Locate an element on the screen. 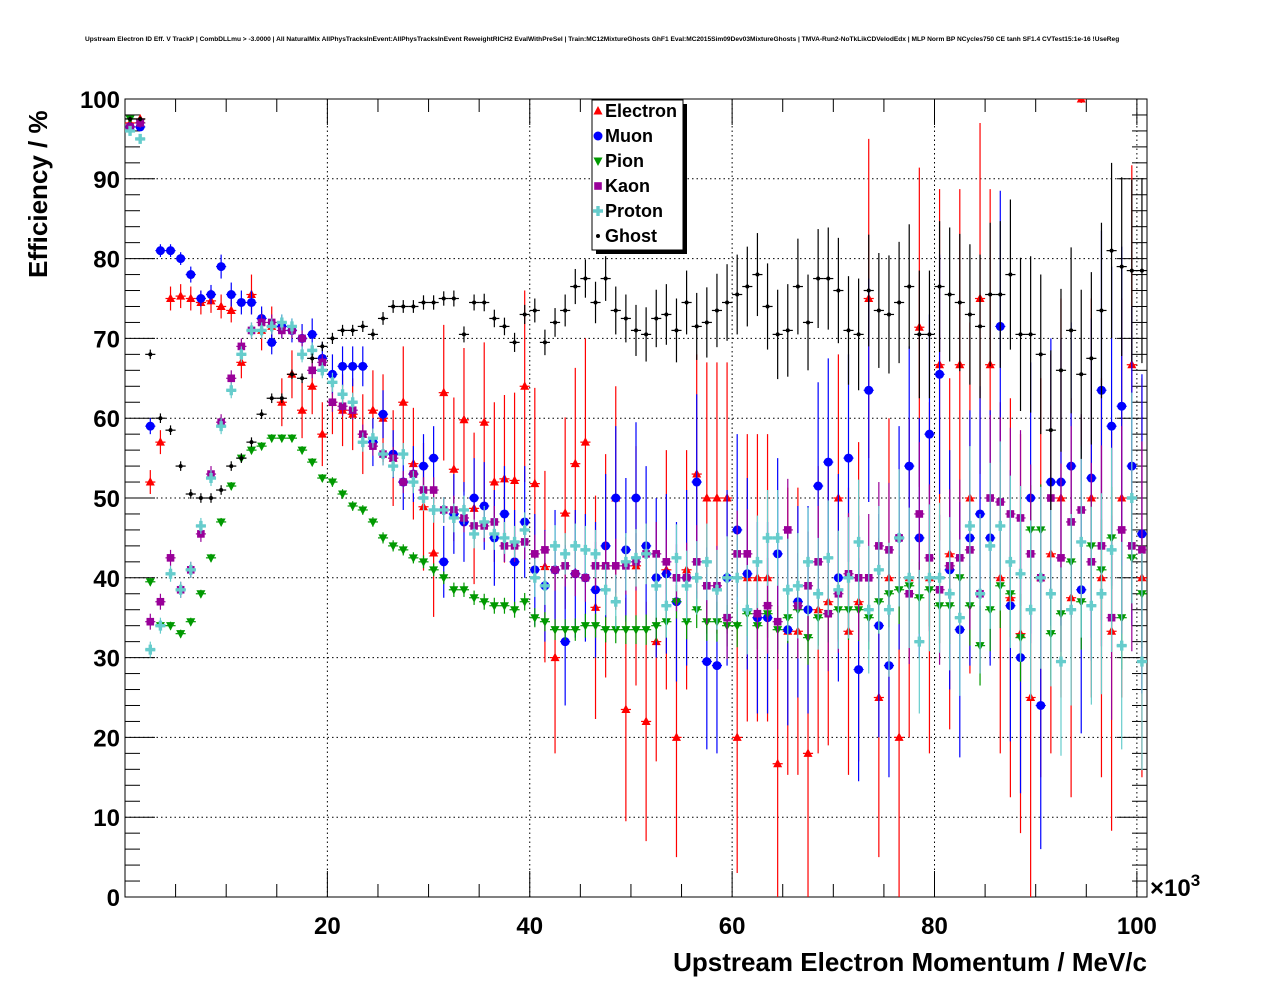 Image resolution: width=1276 pixels, height=996 pixels. y-axis-title: Efficiency / % is located at coordinates (38, 194).